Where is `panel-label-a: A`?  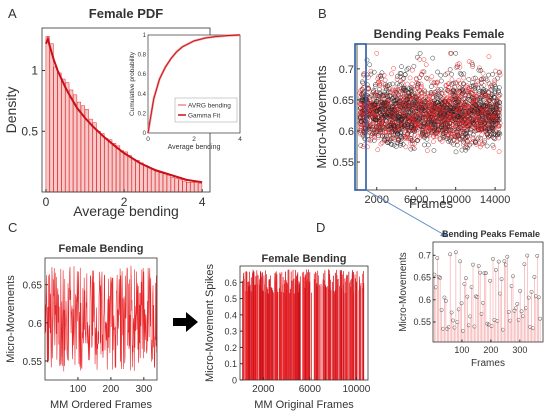 panel-label-a: A is located at coordinates (12, 13).